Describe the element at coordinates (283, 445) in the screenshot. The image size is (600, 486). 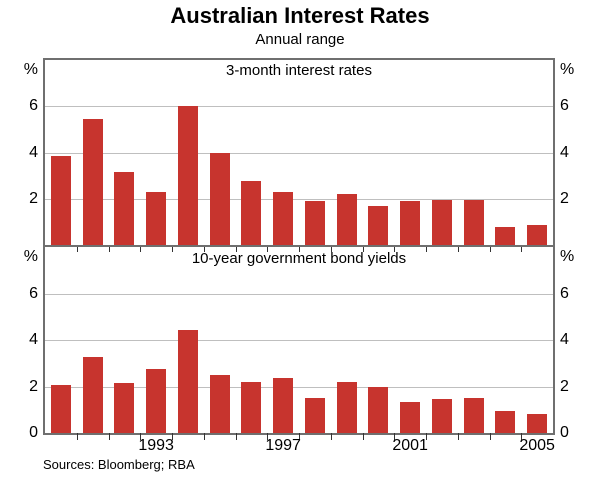
I see `x-tick-label-1997: 1997` at that location.